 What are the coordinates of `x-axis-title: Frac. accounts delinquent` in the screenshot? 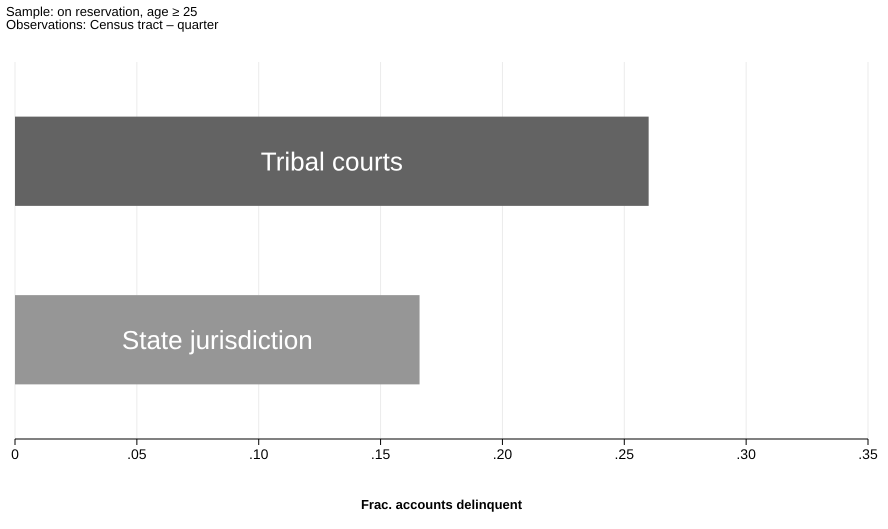 It's located at (441, 504).